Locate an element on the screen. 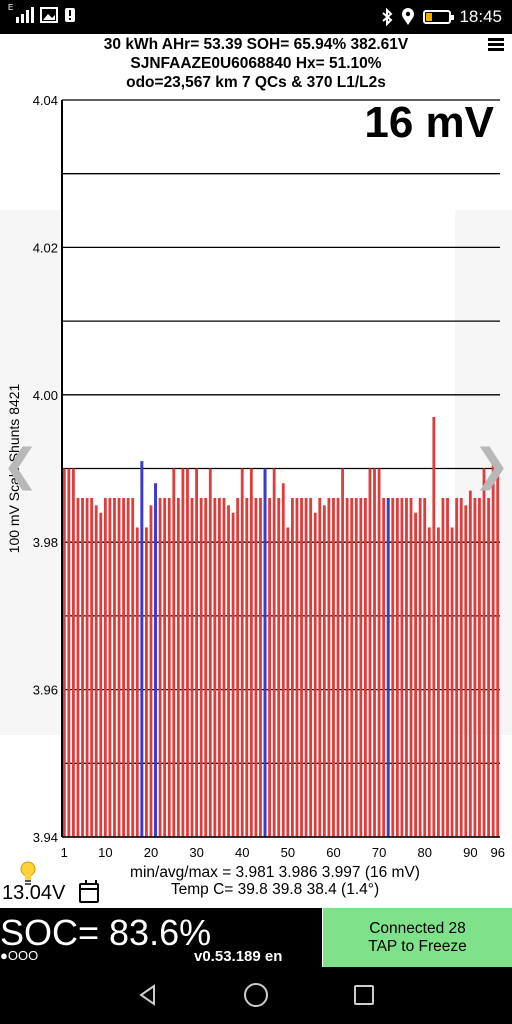 The image size is (512, 1024). x-tick-label: 50 is located at coordinates (288, 852).